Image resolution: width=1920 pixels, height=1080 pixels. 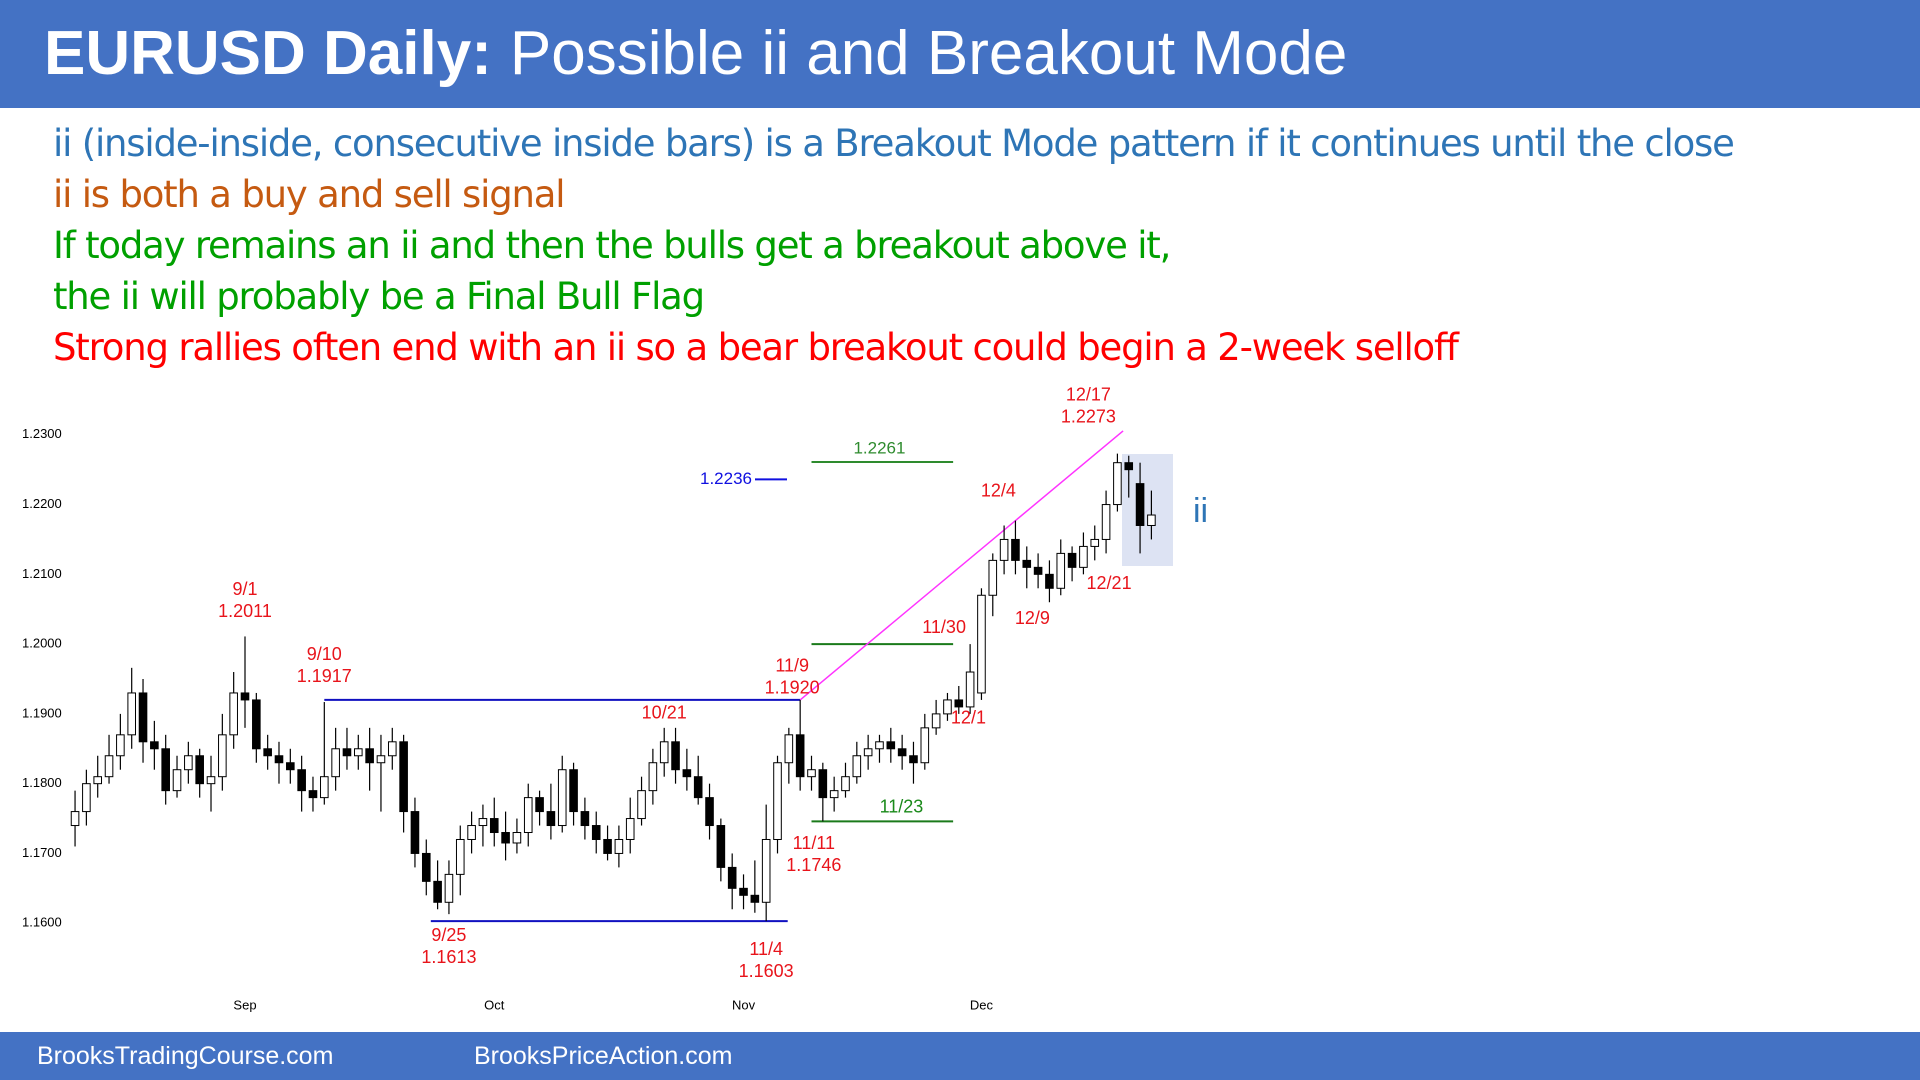 I want to click on y-tick-label: 1.1700, so click(x=42, y=852).